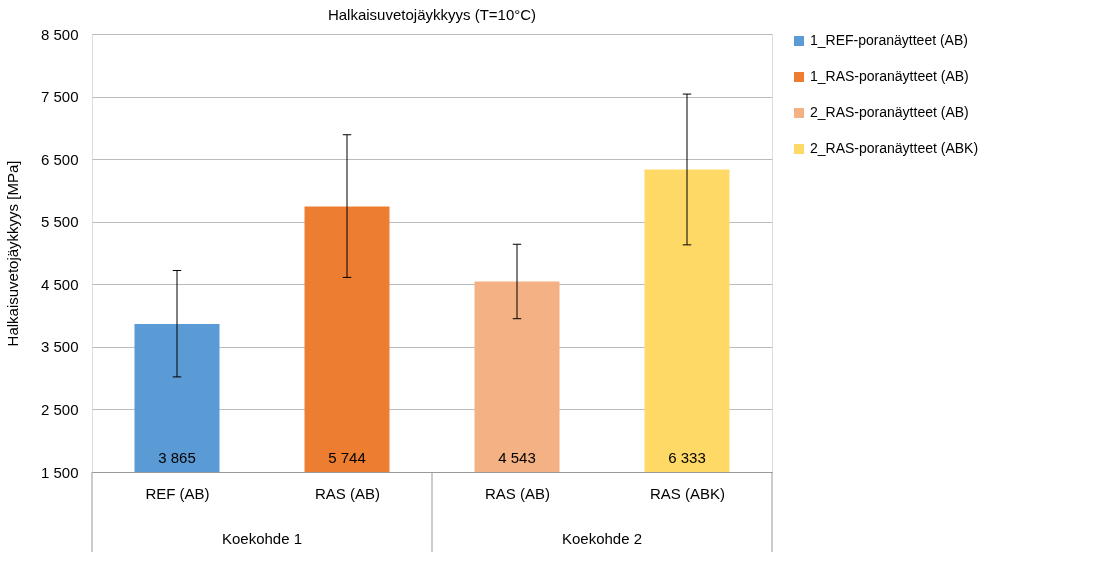 Image resolution: width=1109 pixels, height=570 pixels. I want to click on y-tick-label: 5 500, so click(59, 222).